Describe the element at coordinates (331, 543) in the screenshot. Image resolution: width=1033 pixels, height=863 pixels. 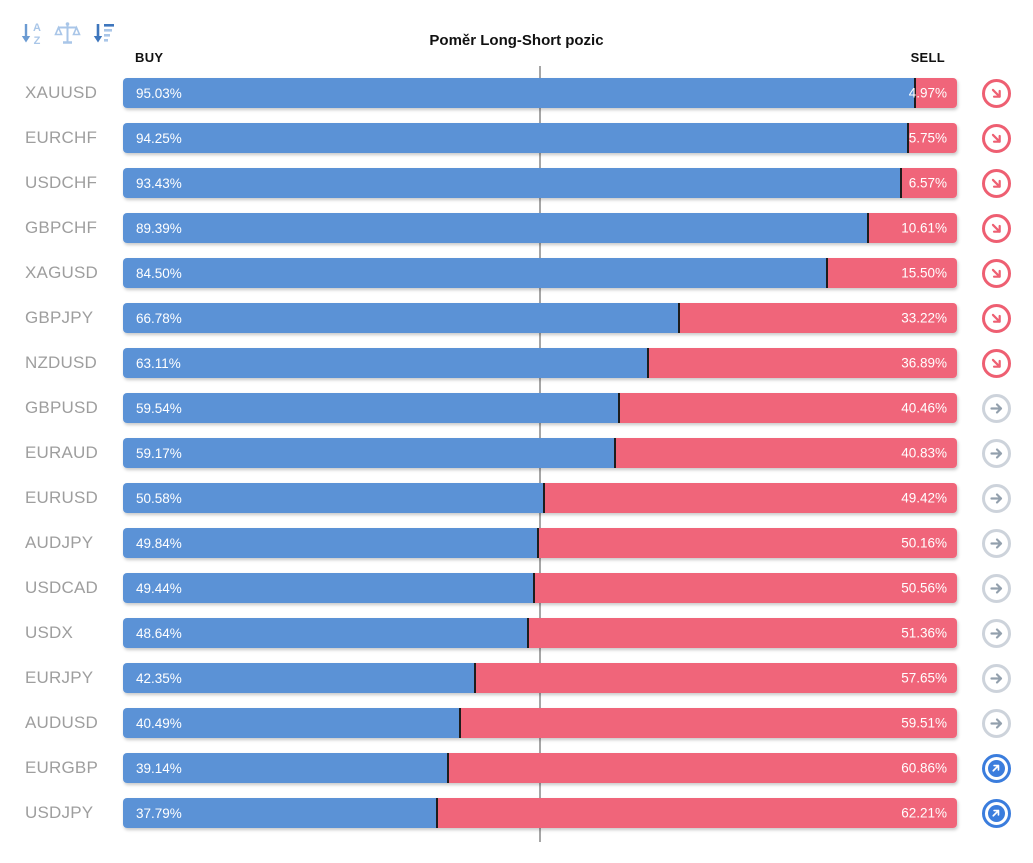
I see `buy-bar: 49.84%` at that location.